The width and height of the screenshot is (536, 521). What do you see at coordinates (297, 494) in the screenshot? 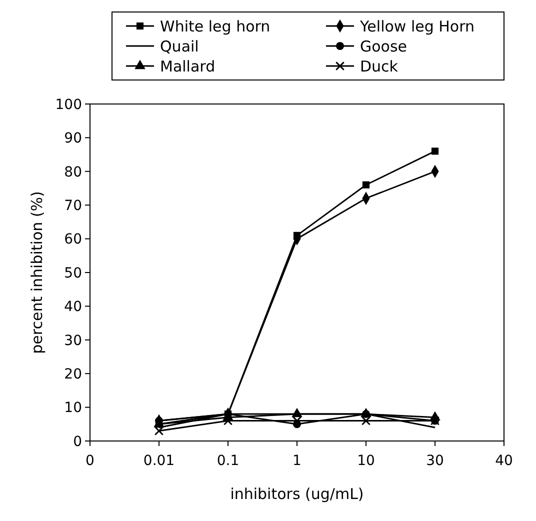
I see `x-axis-title: inhibitors (ug/mL)` at bounding box center [297, 494].